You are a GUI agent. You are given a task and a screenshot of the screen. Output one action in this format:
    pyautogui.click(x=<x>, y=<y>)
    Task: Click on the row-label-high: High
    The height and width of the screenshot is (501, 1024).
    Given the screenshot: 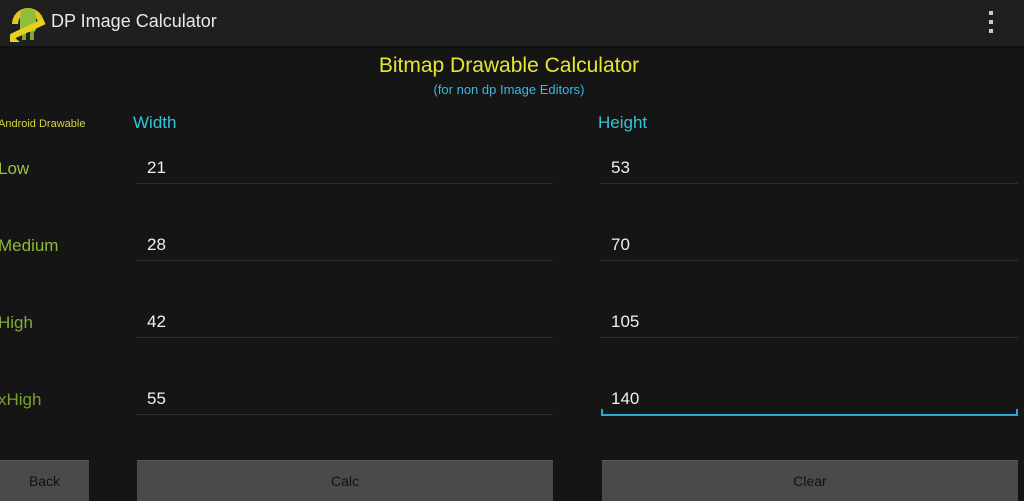 What is the action you would take?
    pyautogui.click(x=16, y=322)
    